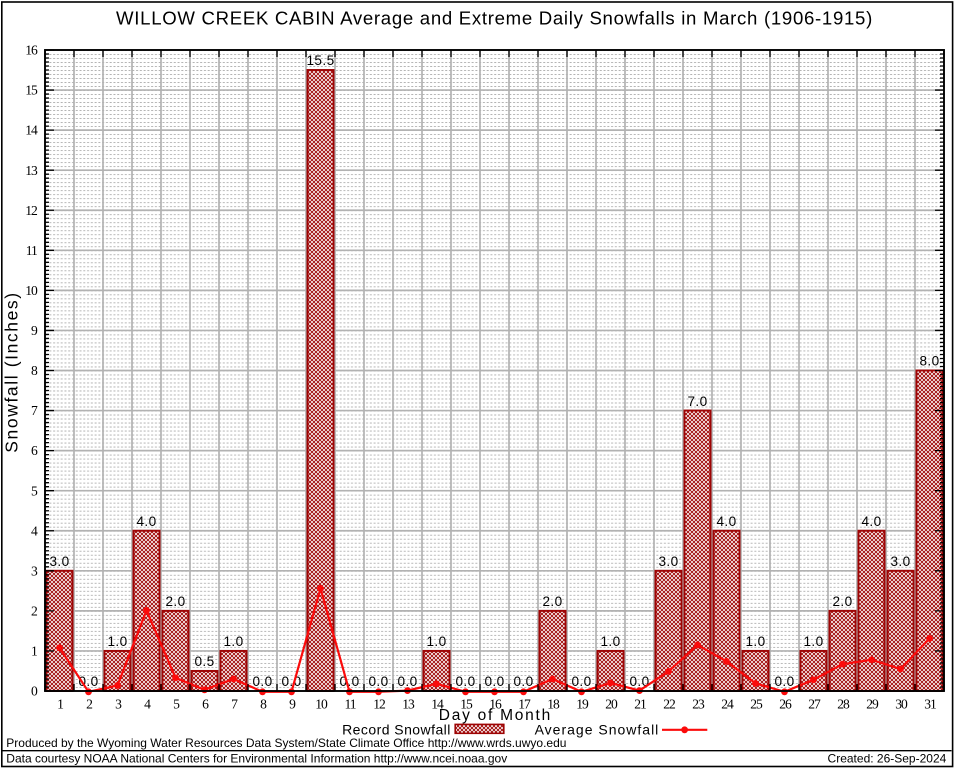  Describe the element at coordinates (843, 704) in the screenshot. I see `svg-text: 28` at that location.